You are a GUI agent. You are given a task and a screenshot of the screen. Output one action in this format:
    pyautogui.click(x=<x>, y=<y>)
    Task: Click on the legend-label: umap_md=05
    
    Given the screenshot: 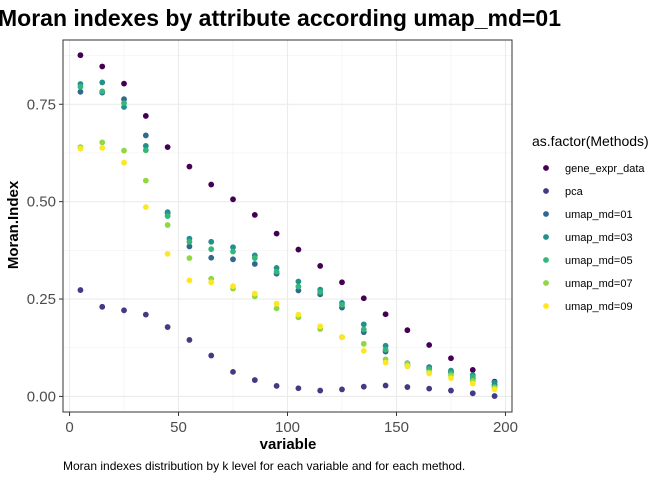 What is the action you would take?
    pyautogui.click(x=599, y=261)
    